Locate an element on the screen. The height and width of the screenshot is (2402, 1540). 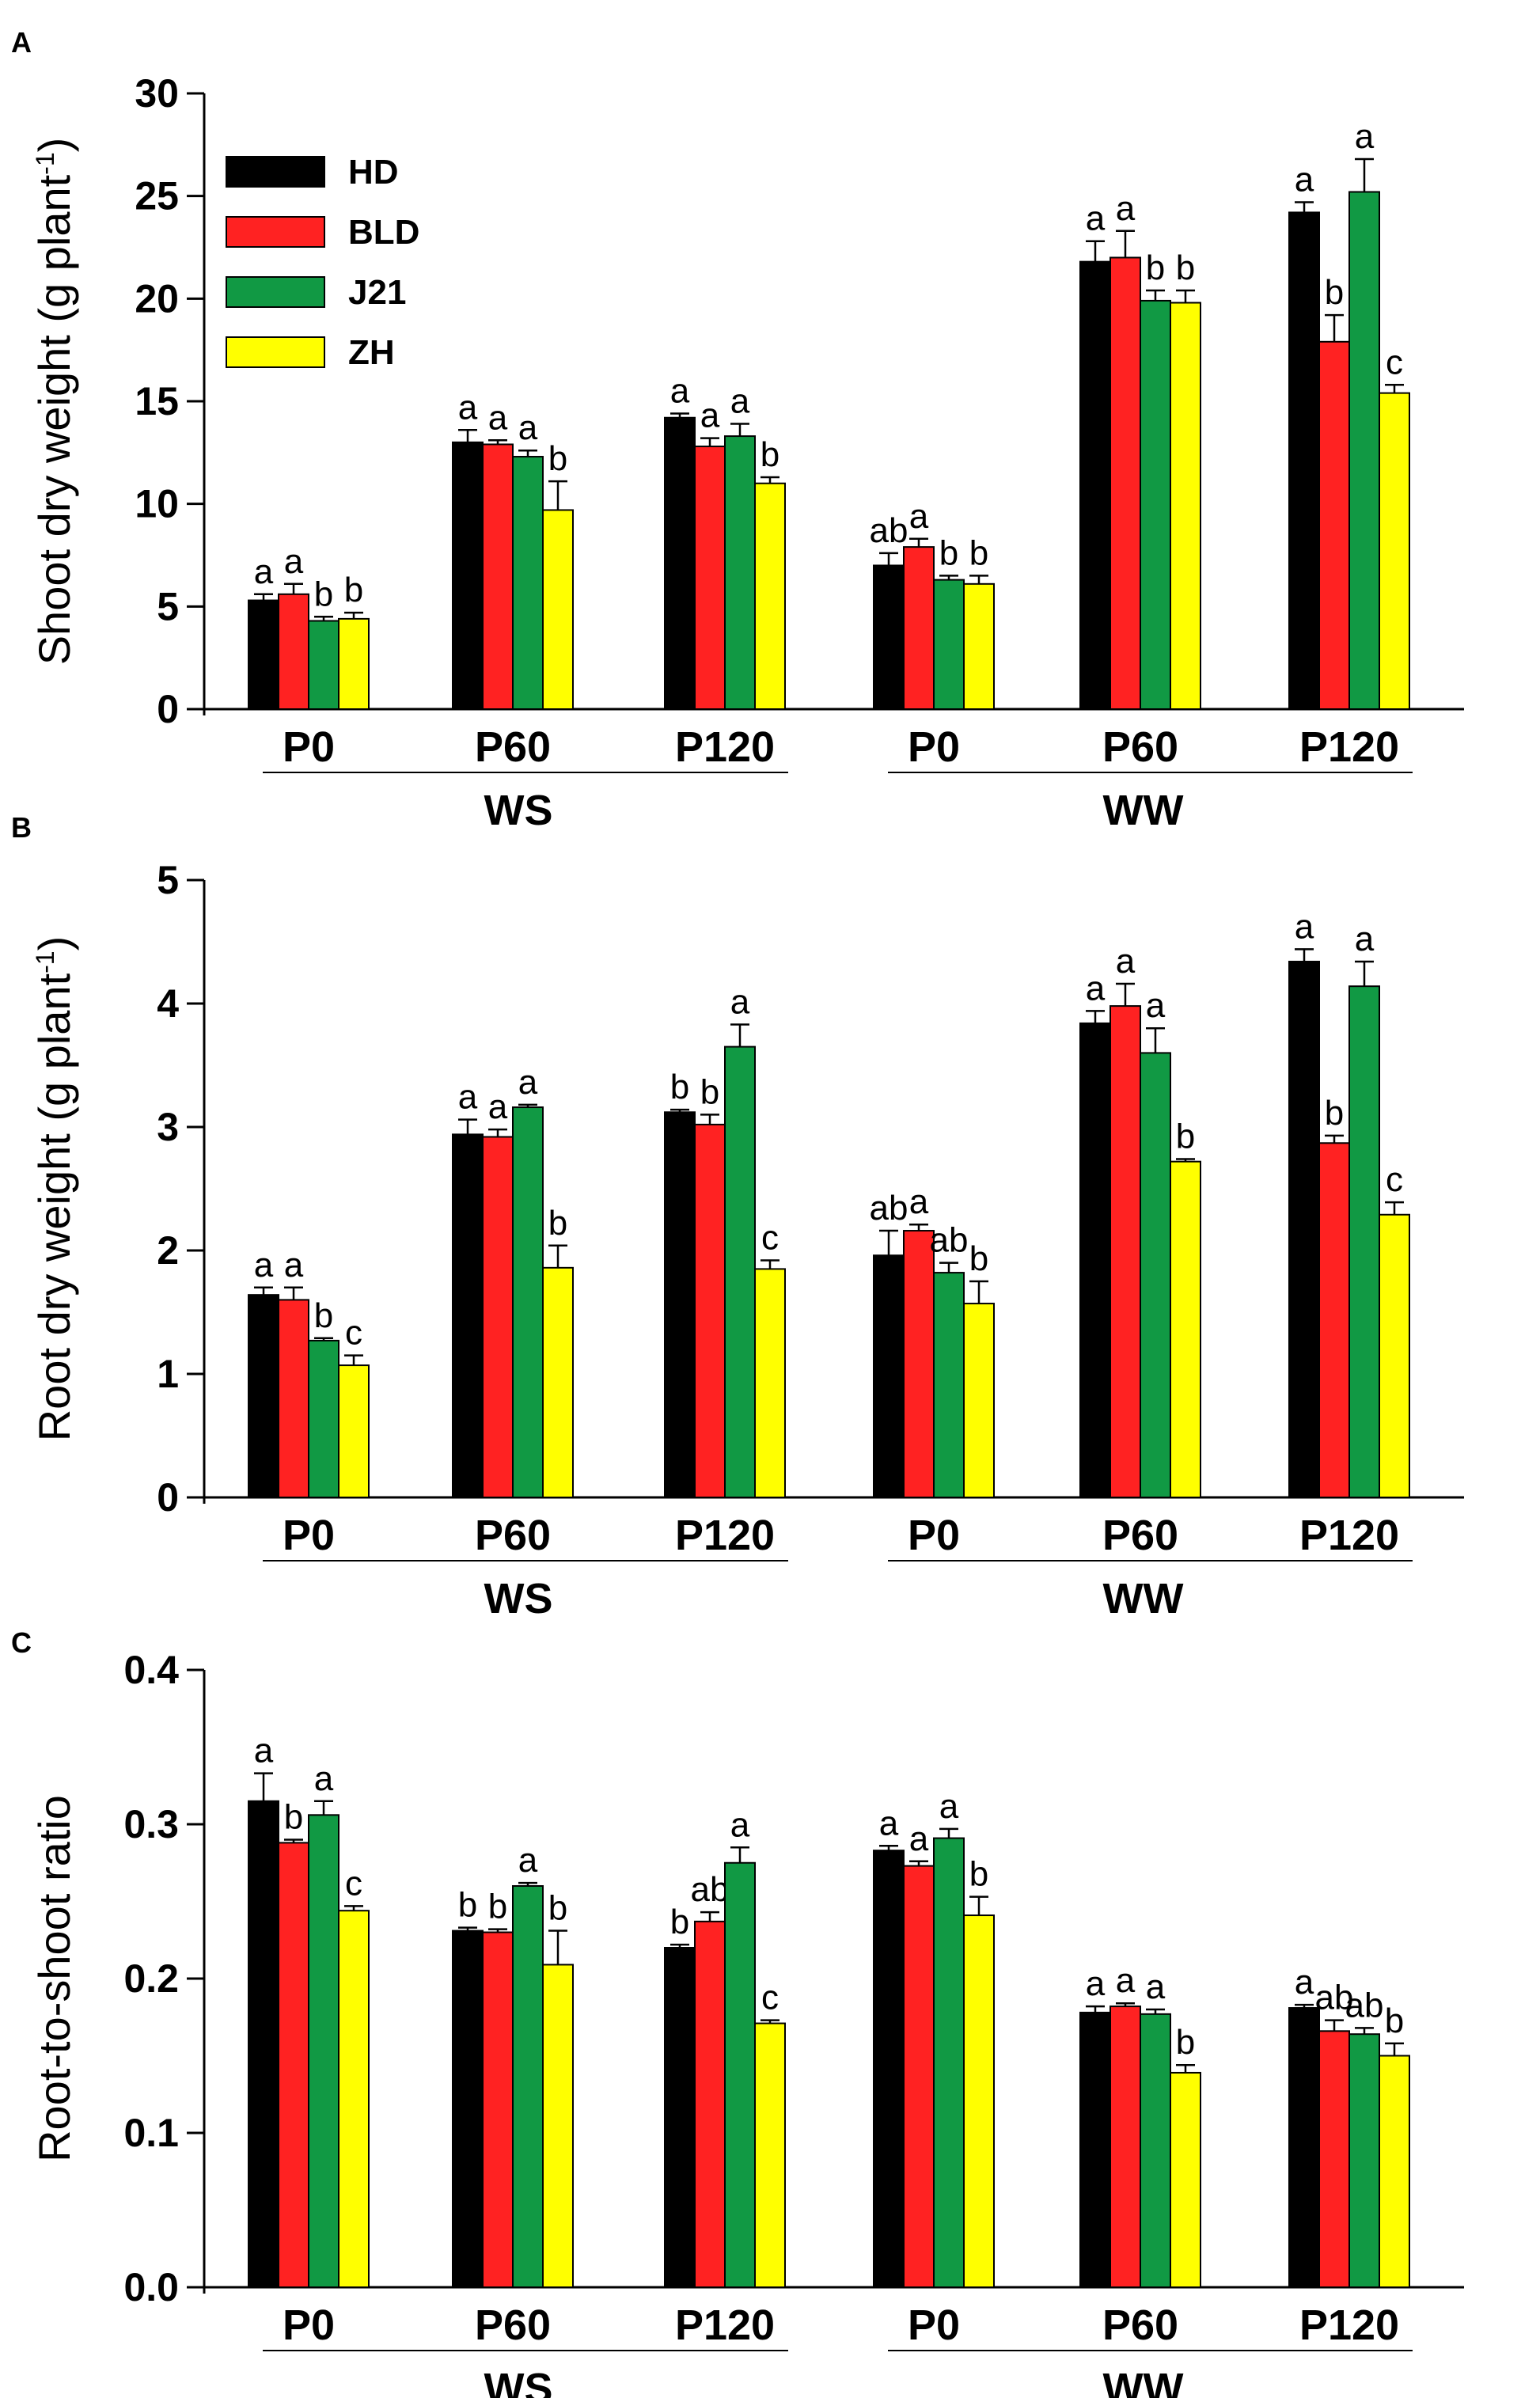
group-label: WS is located at coordinates (518, 810).